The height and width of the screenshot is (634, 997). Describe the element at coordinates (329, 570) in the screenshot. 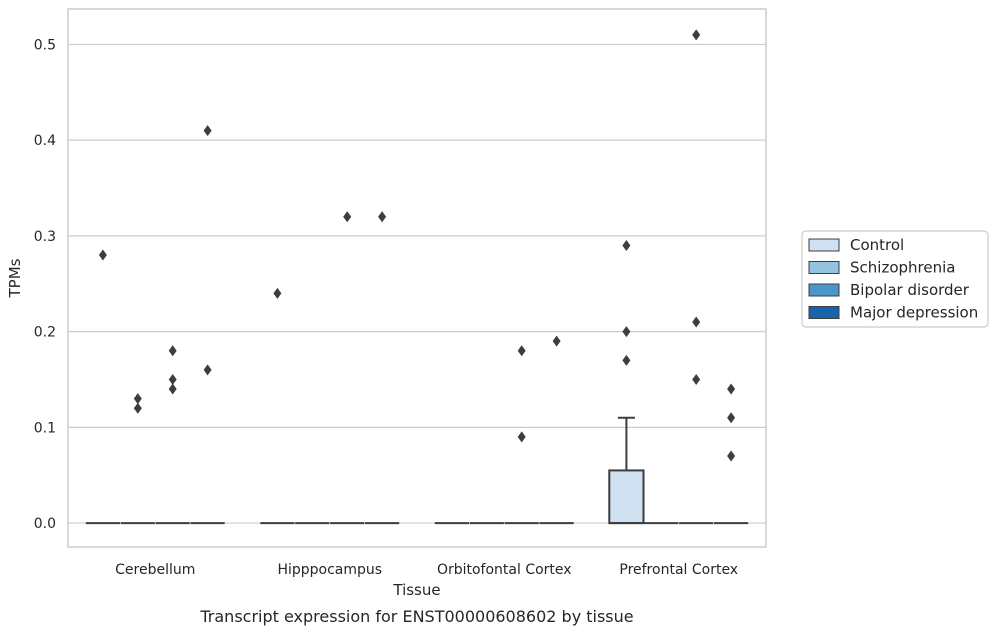

I see `x-tick-label: Hipppocampus` at that location.